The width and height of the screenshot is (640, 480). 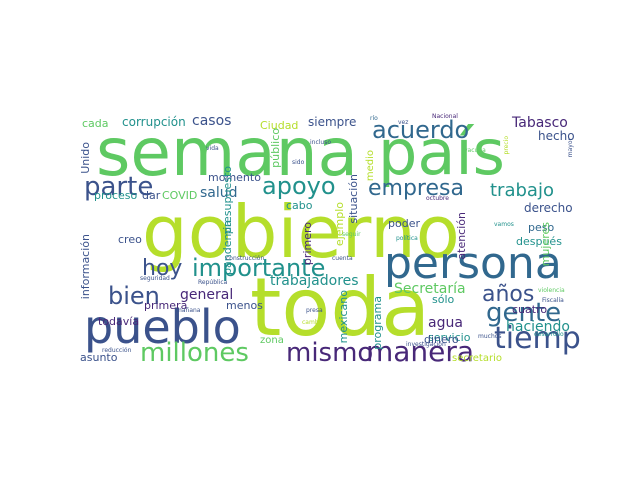 What do you see at coordinates (426, 344) in the screenshot?
I see `word-investigacion: investigación` at bounding box center [426, 344].